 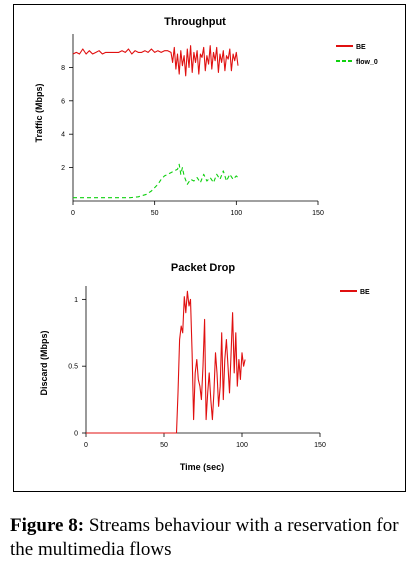 What do you see at coordinates (357, 55) in the screenshot?
I see `chart-legend: BE flow_0` at bounding box center [357, 55].